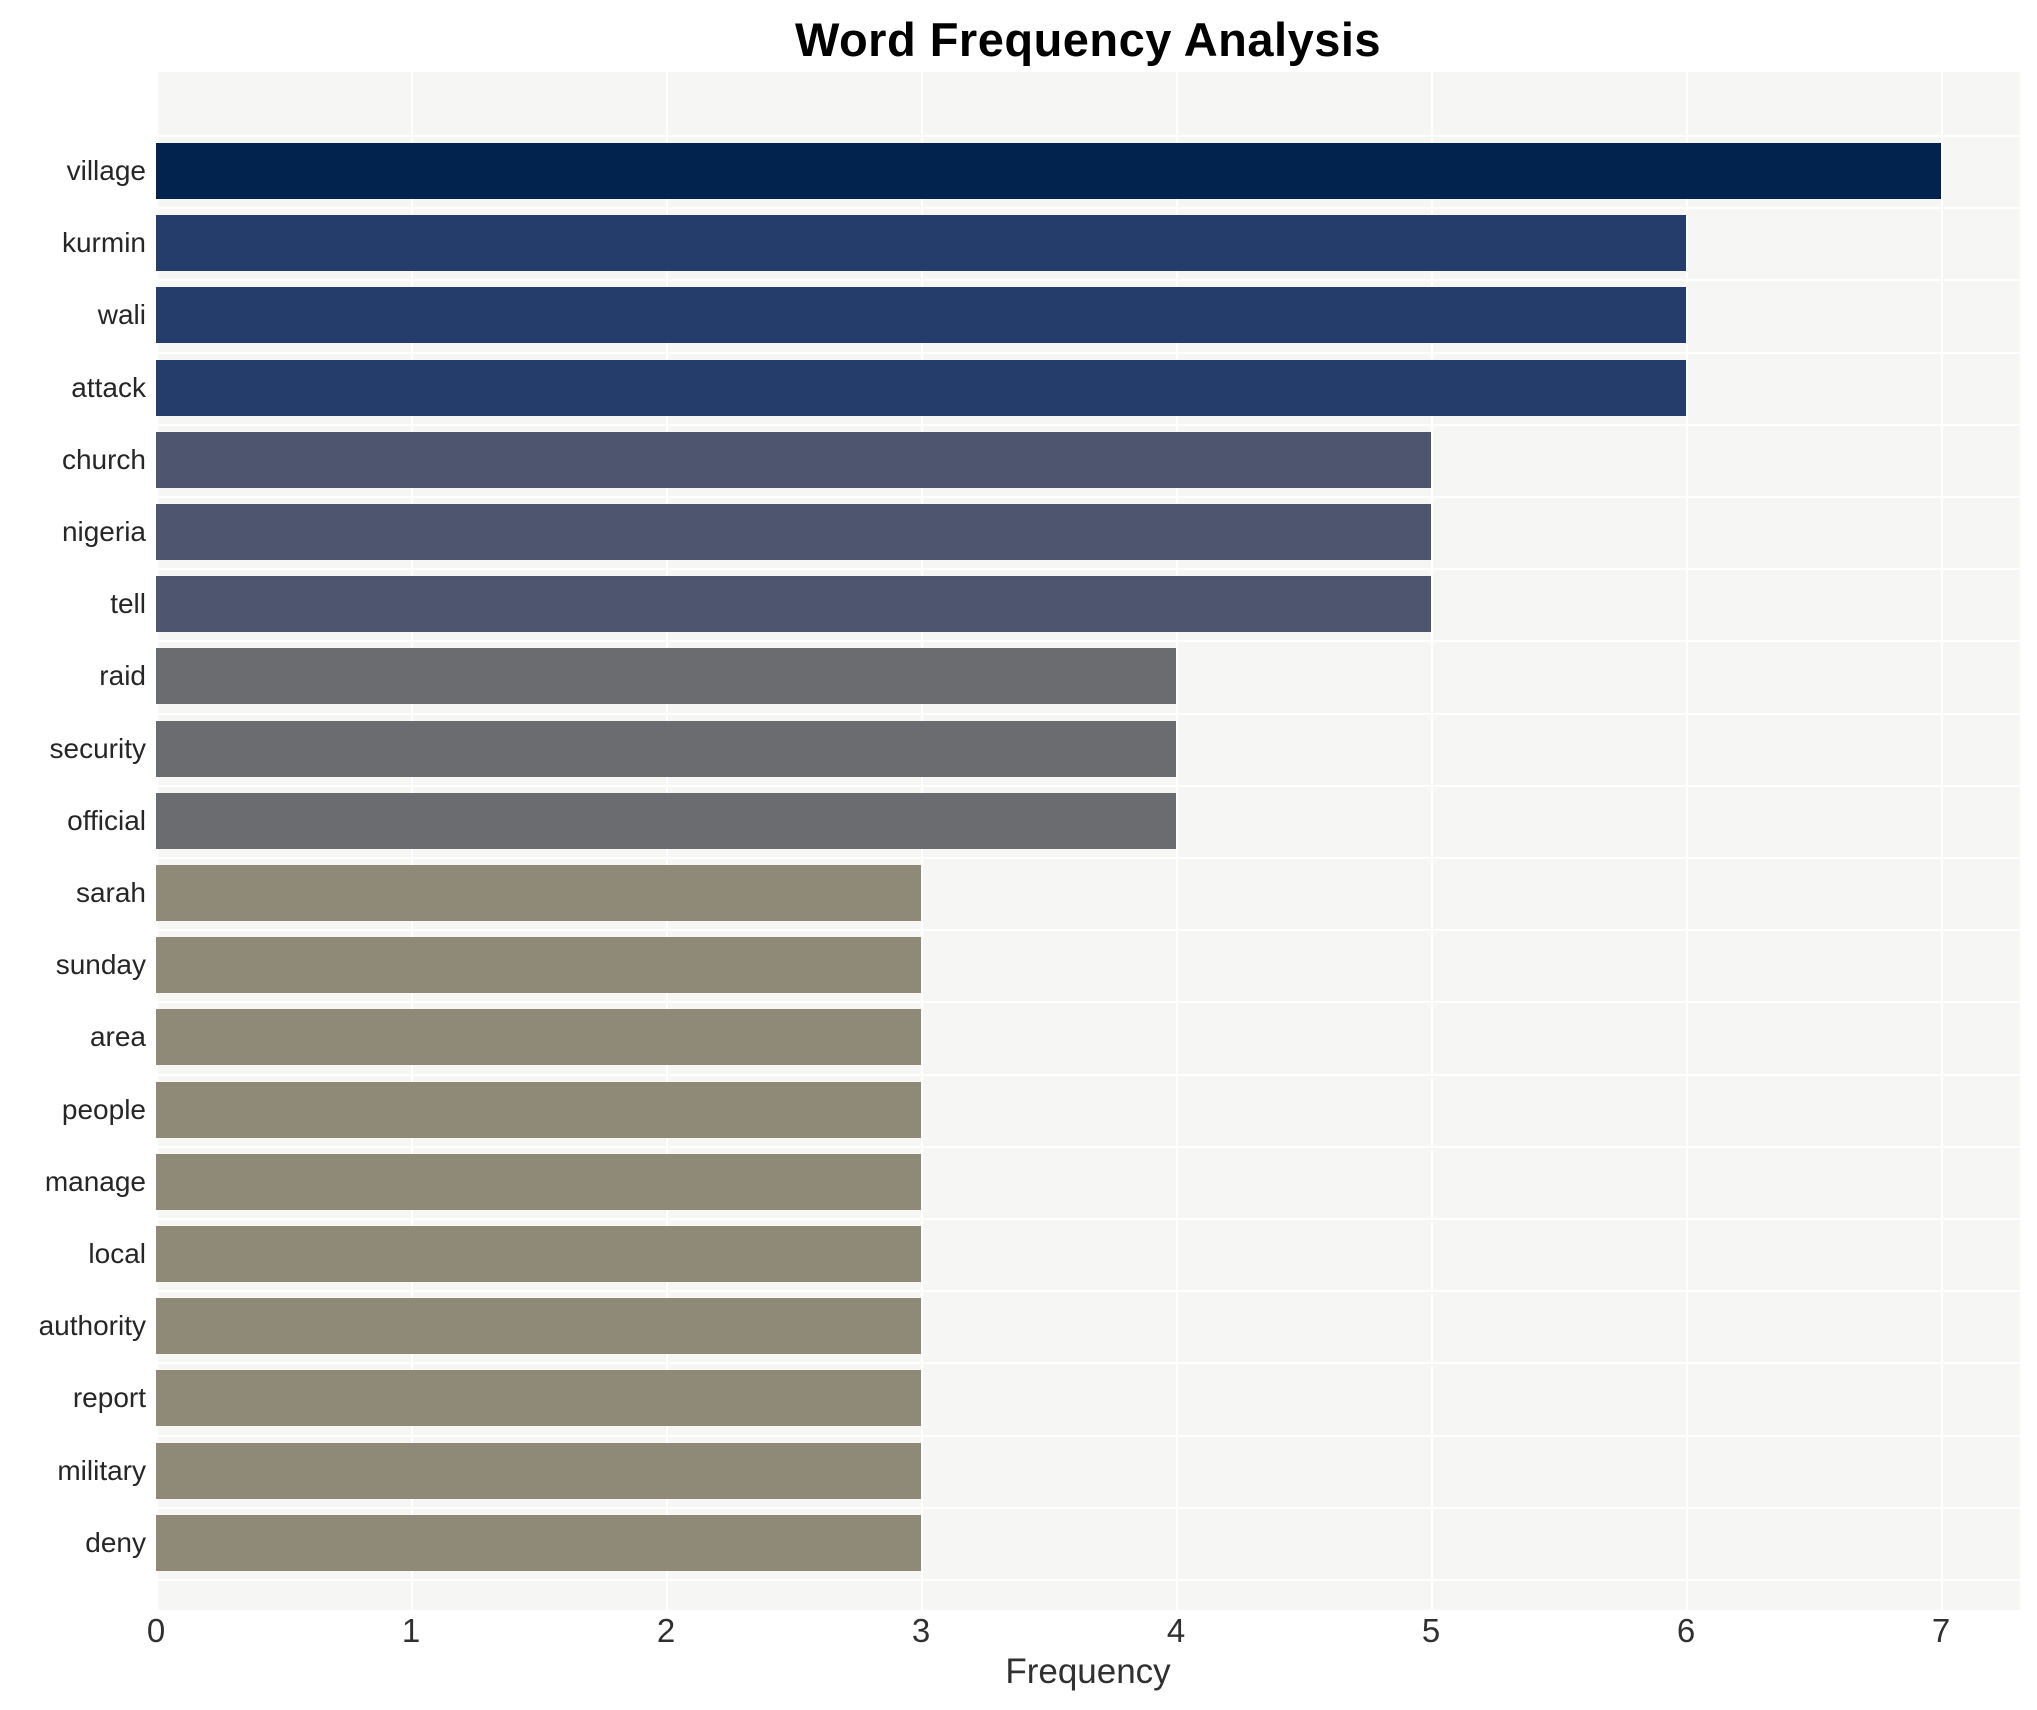  Describe the element at coordinates (538, 965) in the screenshot. I see `bar-sunday` at that location.